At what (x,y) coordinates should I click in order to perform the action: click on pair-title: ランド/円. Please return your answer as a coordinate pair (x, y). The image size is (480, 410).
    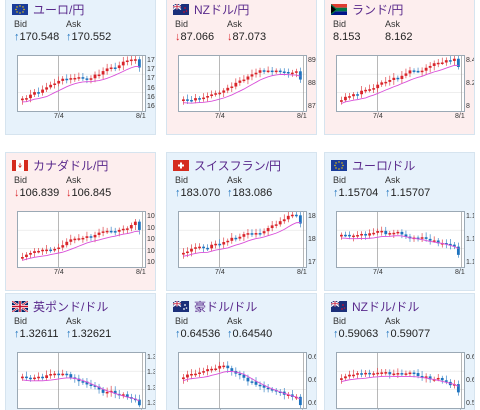
    Looking at the image, I should click on (367, 9).